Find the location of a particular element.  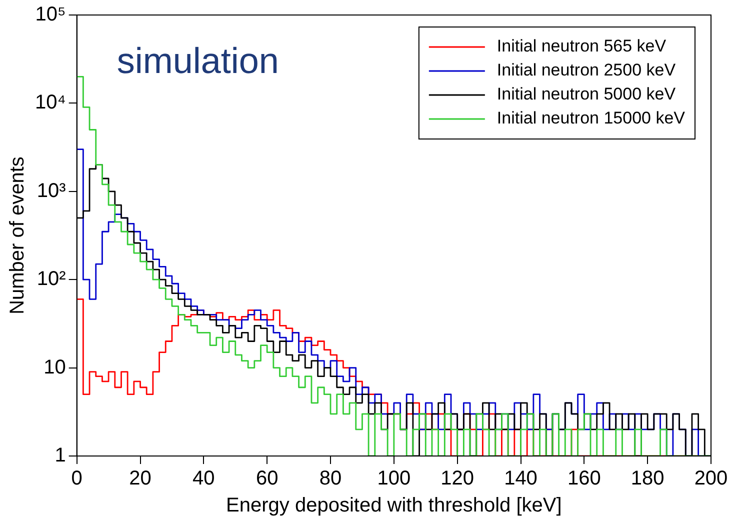

y-axis-title: Number of events is located at coordinates (17, 235).